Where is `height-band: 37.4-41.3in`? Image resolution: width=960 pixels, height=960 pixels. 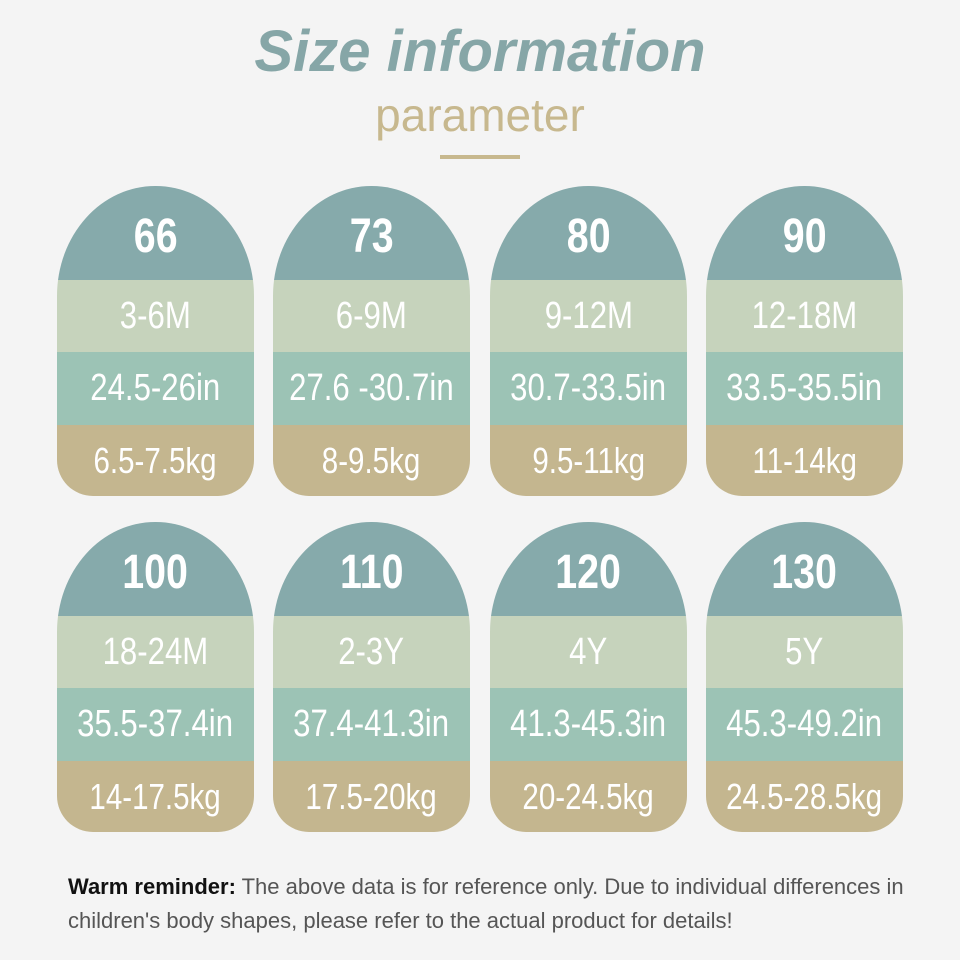
height-band: 37.4-41.3in is located at coordinates (371, 724).